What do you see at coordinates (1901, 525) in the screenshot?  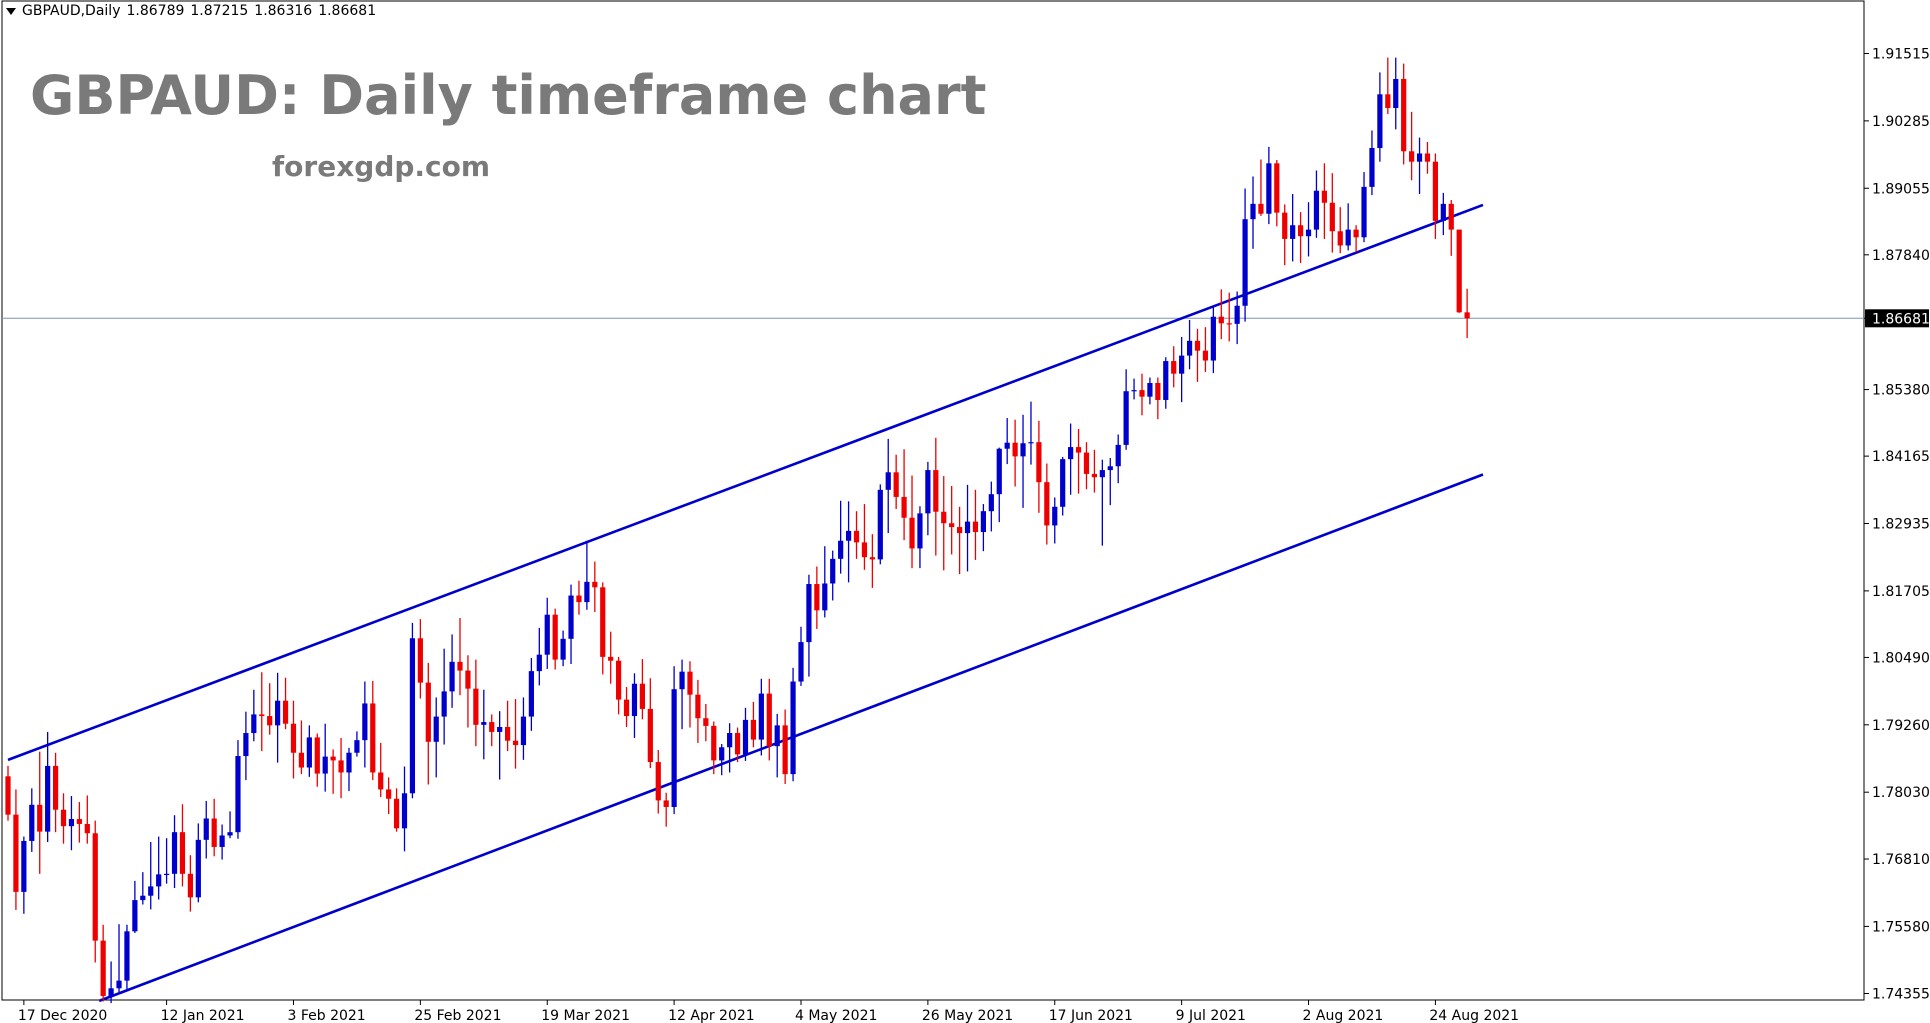 I see `y-tick-label: 1.82935` at bounding box center [1901, 525].